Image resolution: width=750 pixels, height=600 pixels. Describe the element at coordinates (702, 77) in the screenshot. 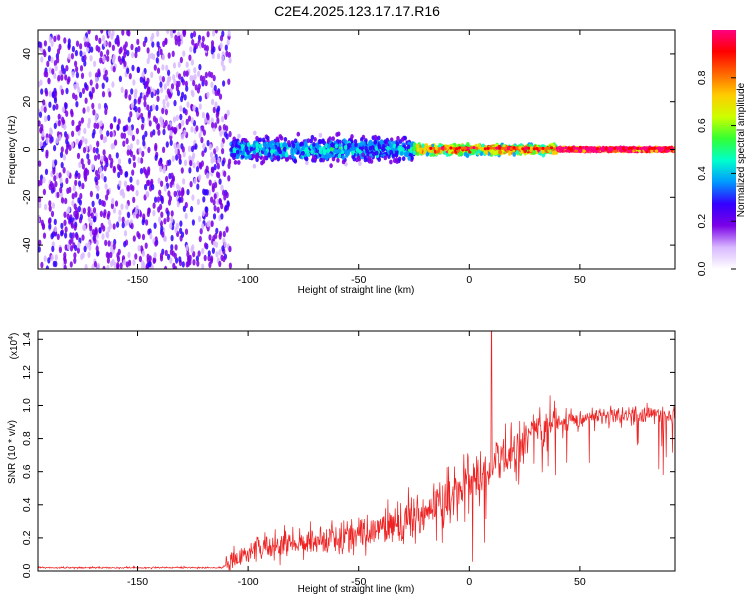

I see `colorbar-tick-label: 0.8` at that location.